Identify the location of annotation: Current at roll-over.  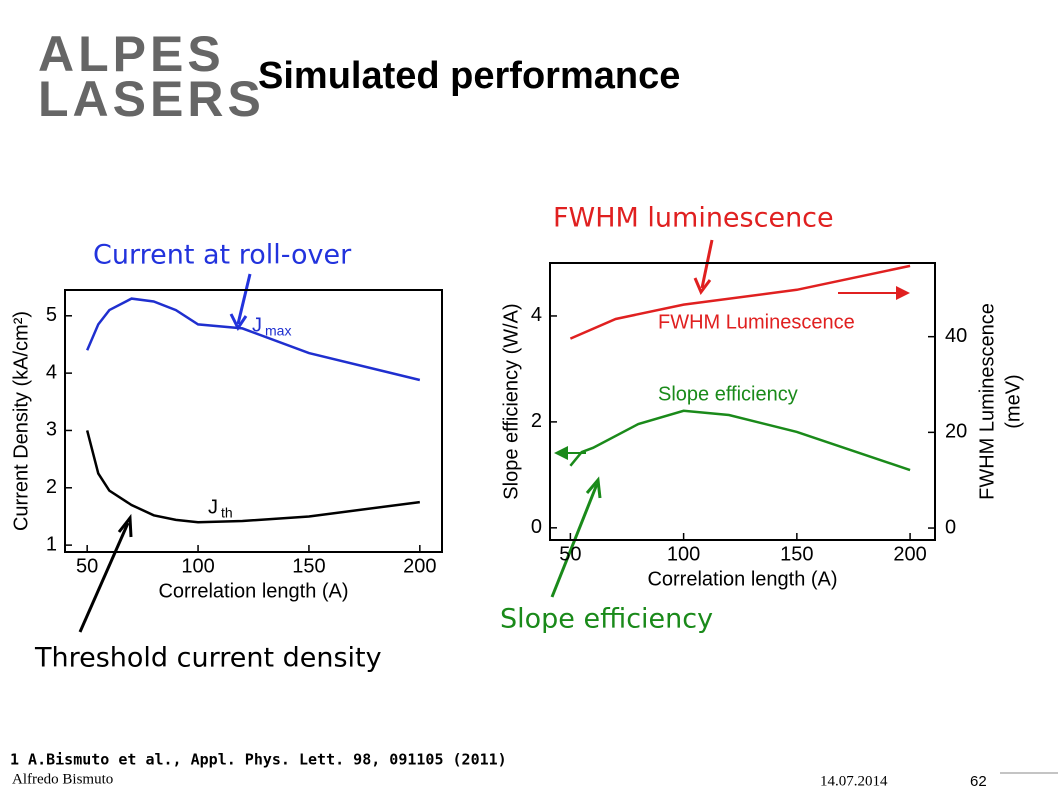
(222, 255).